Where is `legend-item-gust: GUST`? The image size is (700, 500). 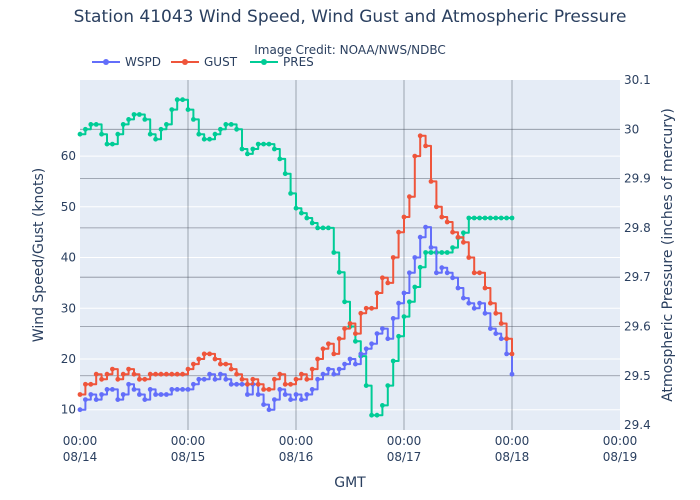 legend-item-gust: GUST is located at coordinates (204, 62).